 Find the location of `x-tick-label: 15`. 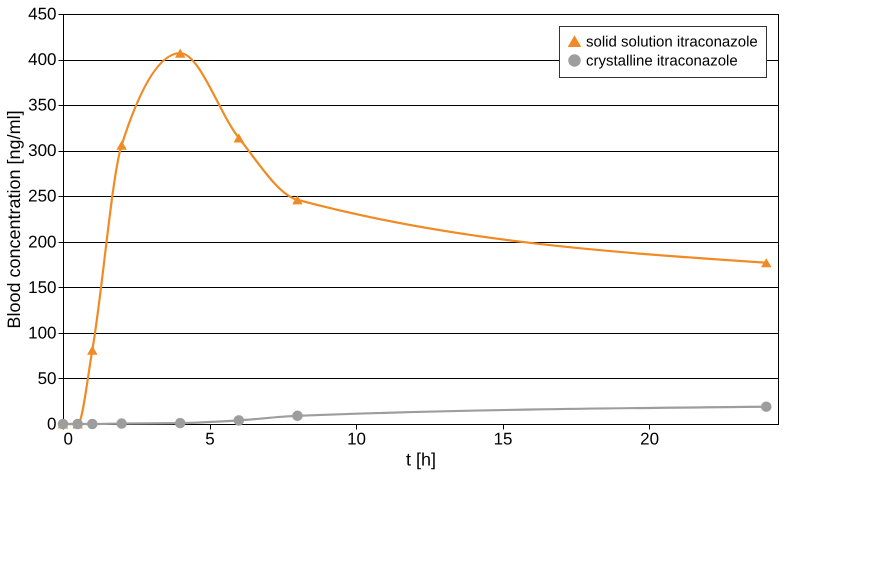

x-tick-label: 15 is located at coordinates (503, 439).